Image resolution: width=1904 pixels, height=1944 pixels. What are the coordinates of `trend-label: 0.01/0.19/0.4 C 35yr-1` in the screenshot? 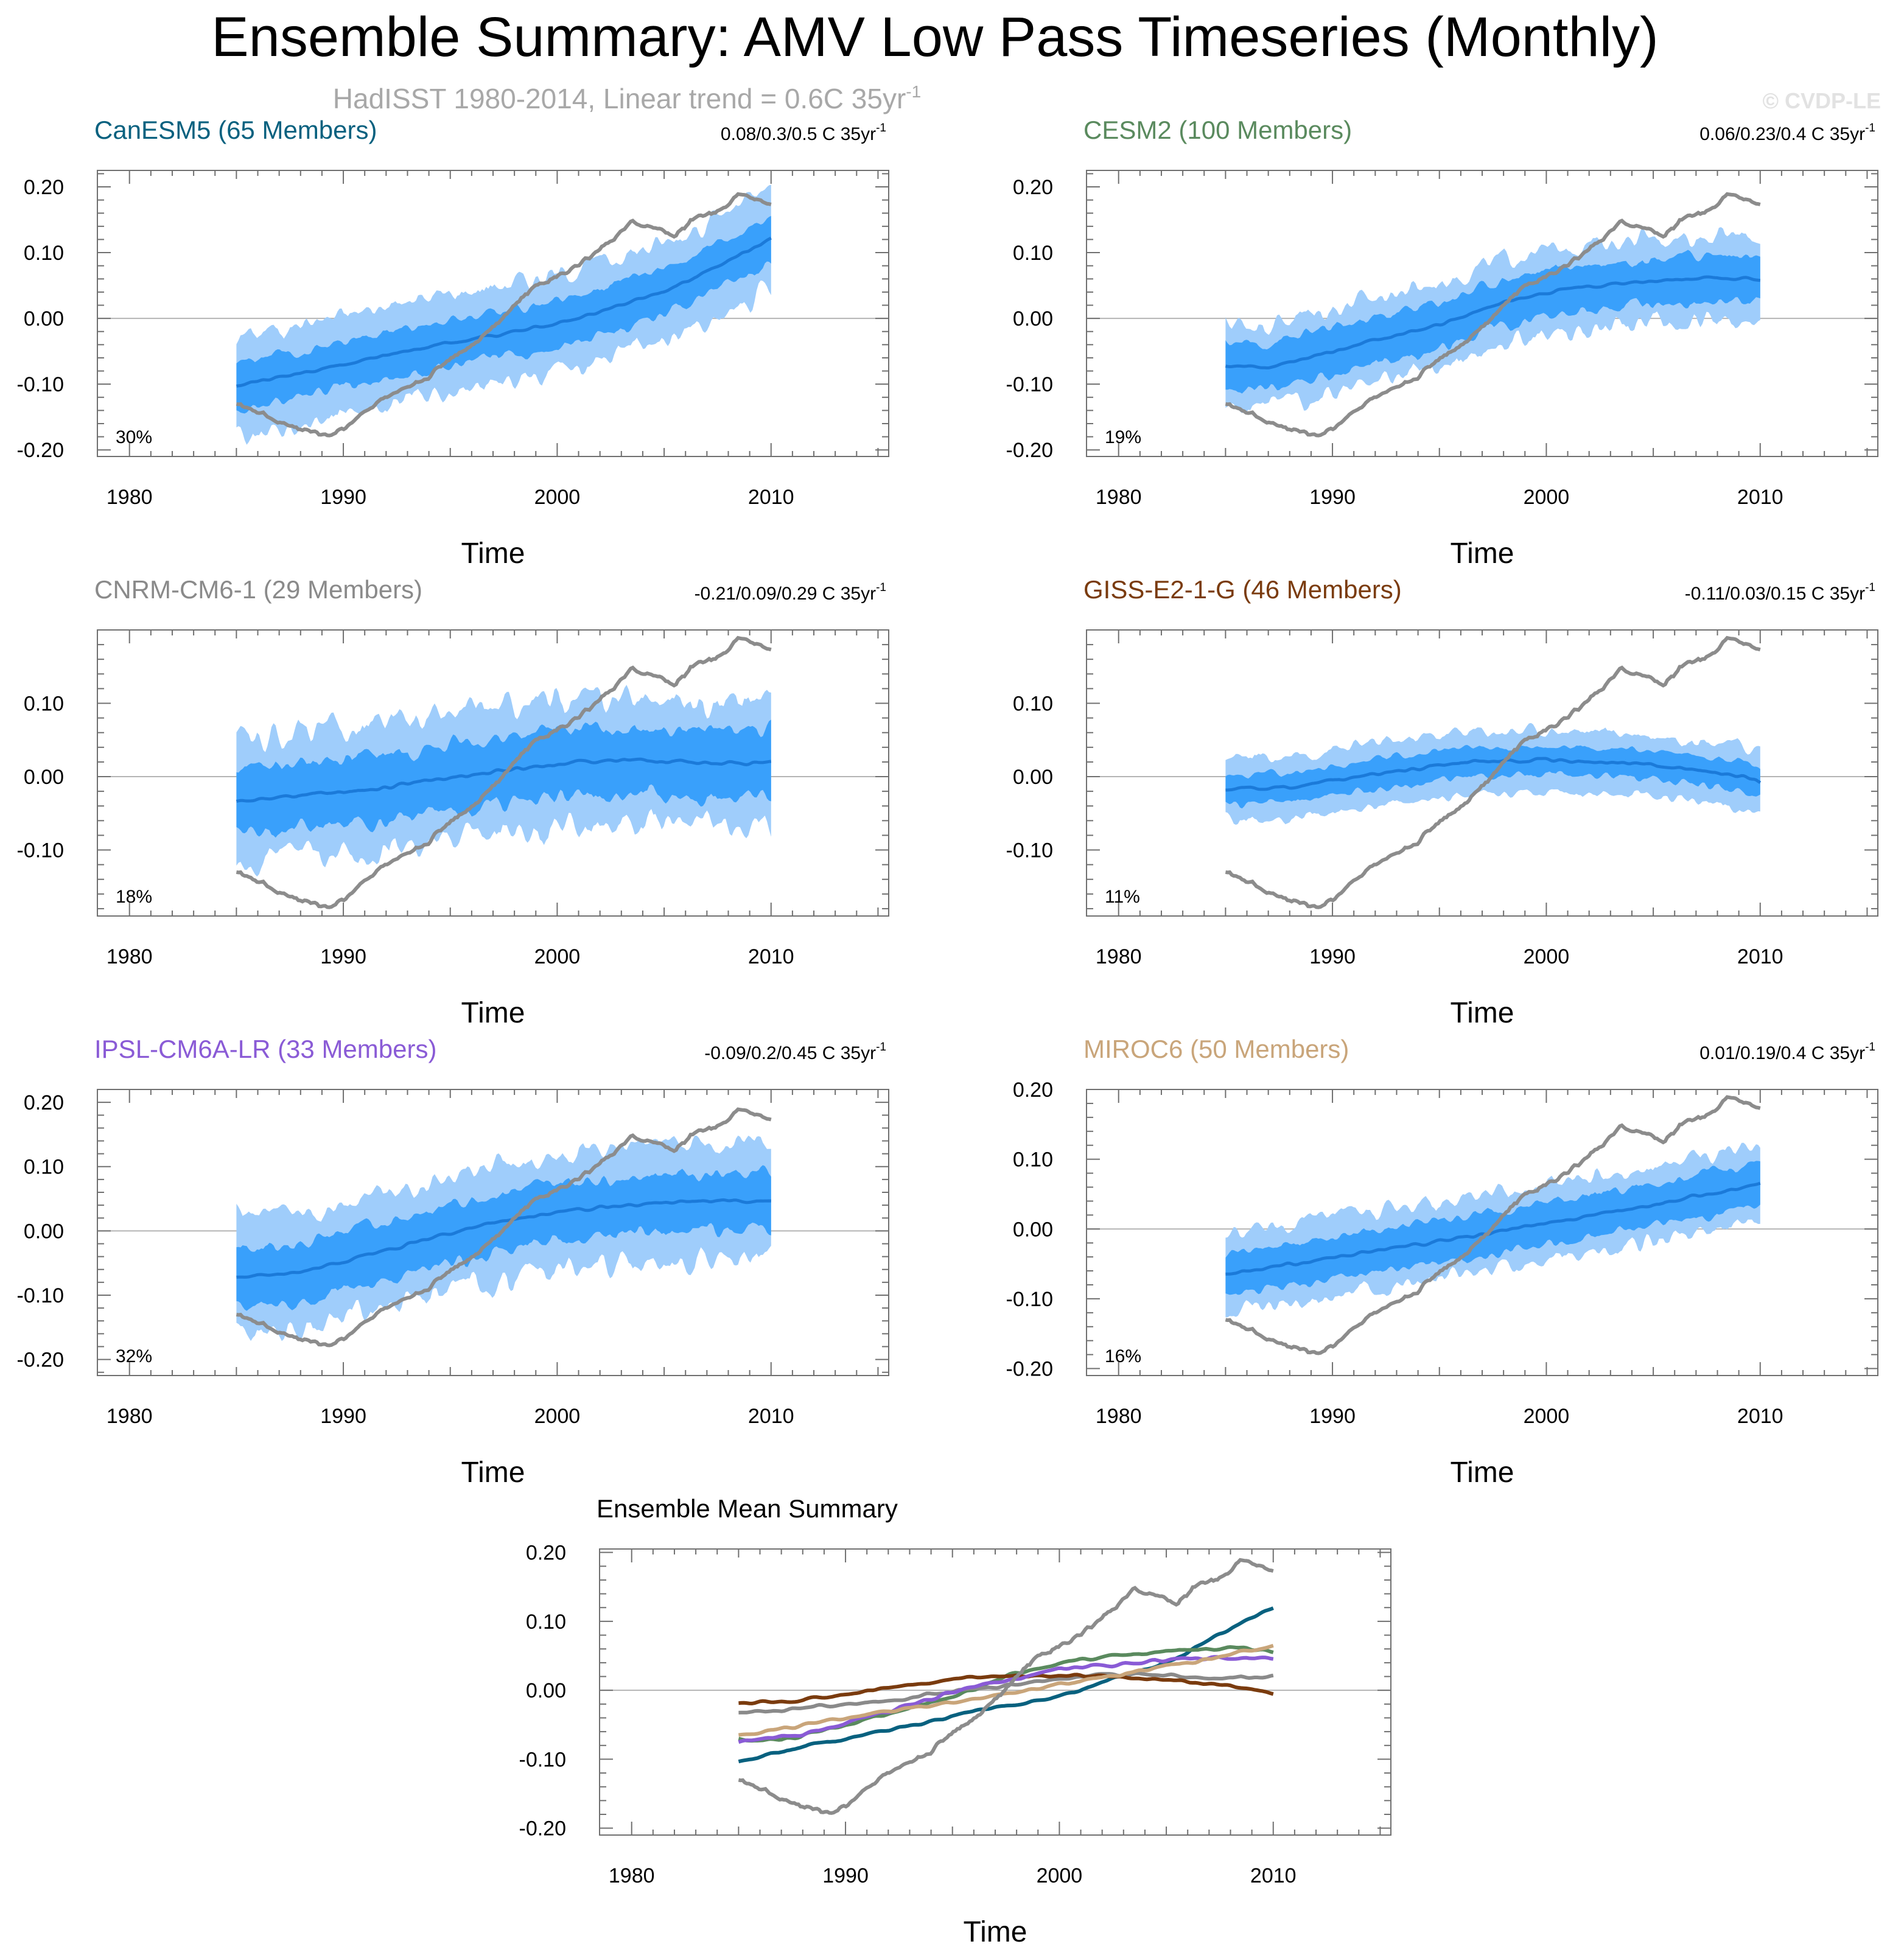 It's located at (1787, 1052).